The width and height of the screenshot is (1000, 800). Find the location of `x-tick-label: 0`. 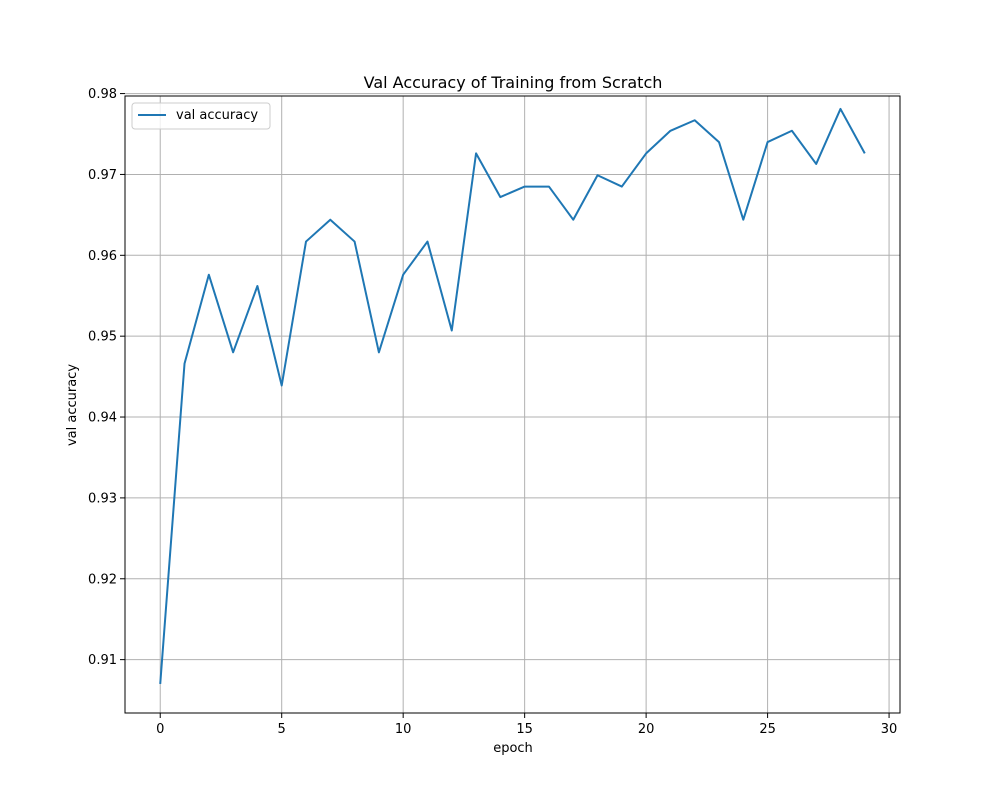

x-tick-label: 0 is located at coordinates (160, 729).